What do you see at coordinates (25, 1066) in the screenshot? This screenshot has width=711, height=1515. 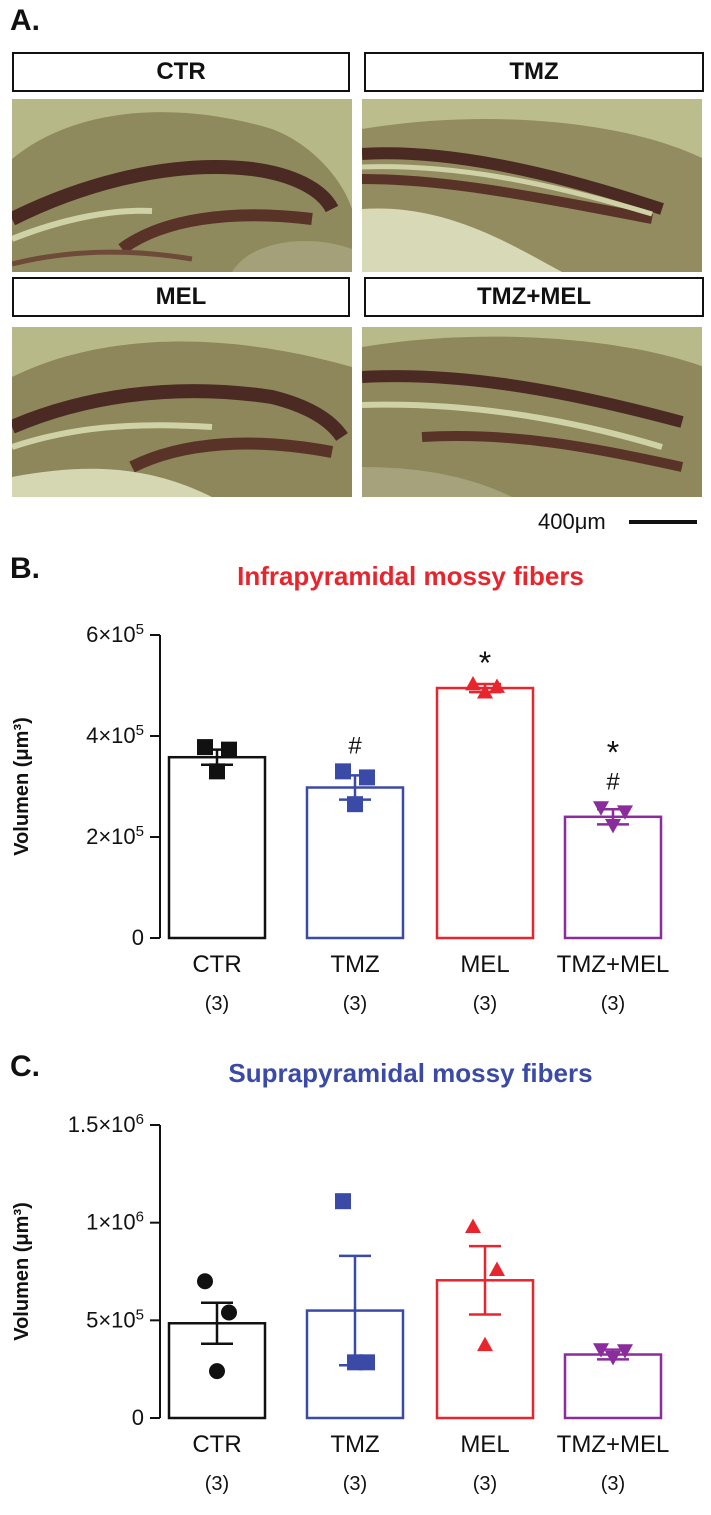 I see `panel-c-letter: C.` at bounding box center [25, 1066].